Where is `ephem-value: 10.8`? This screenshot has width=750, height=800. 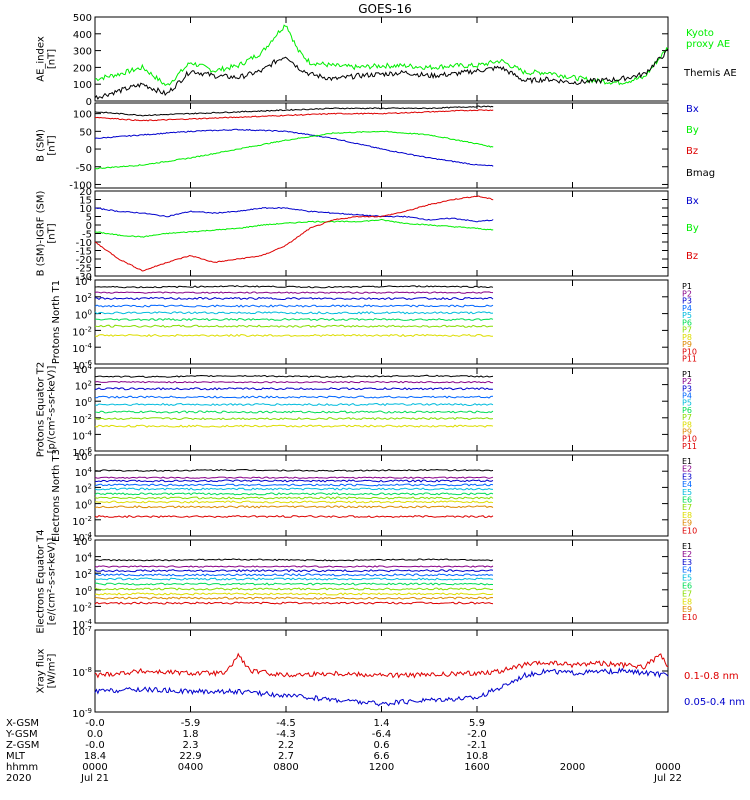
ephem-value: 10.8 is located at coordinates (477, 756).